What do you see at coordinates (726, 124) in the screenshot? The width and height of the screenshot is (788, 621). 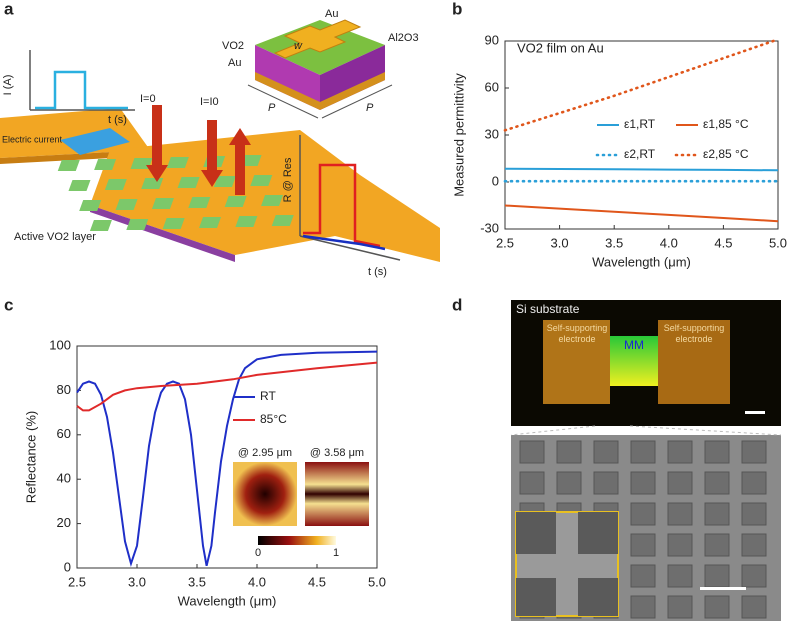 I see `legend-label: ε1,85 °C` at bounding box center [726, 124].